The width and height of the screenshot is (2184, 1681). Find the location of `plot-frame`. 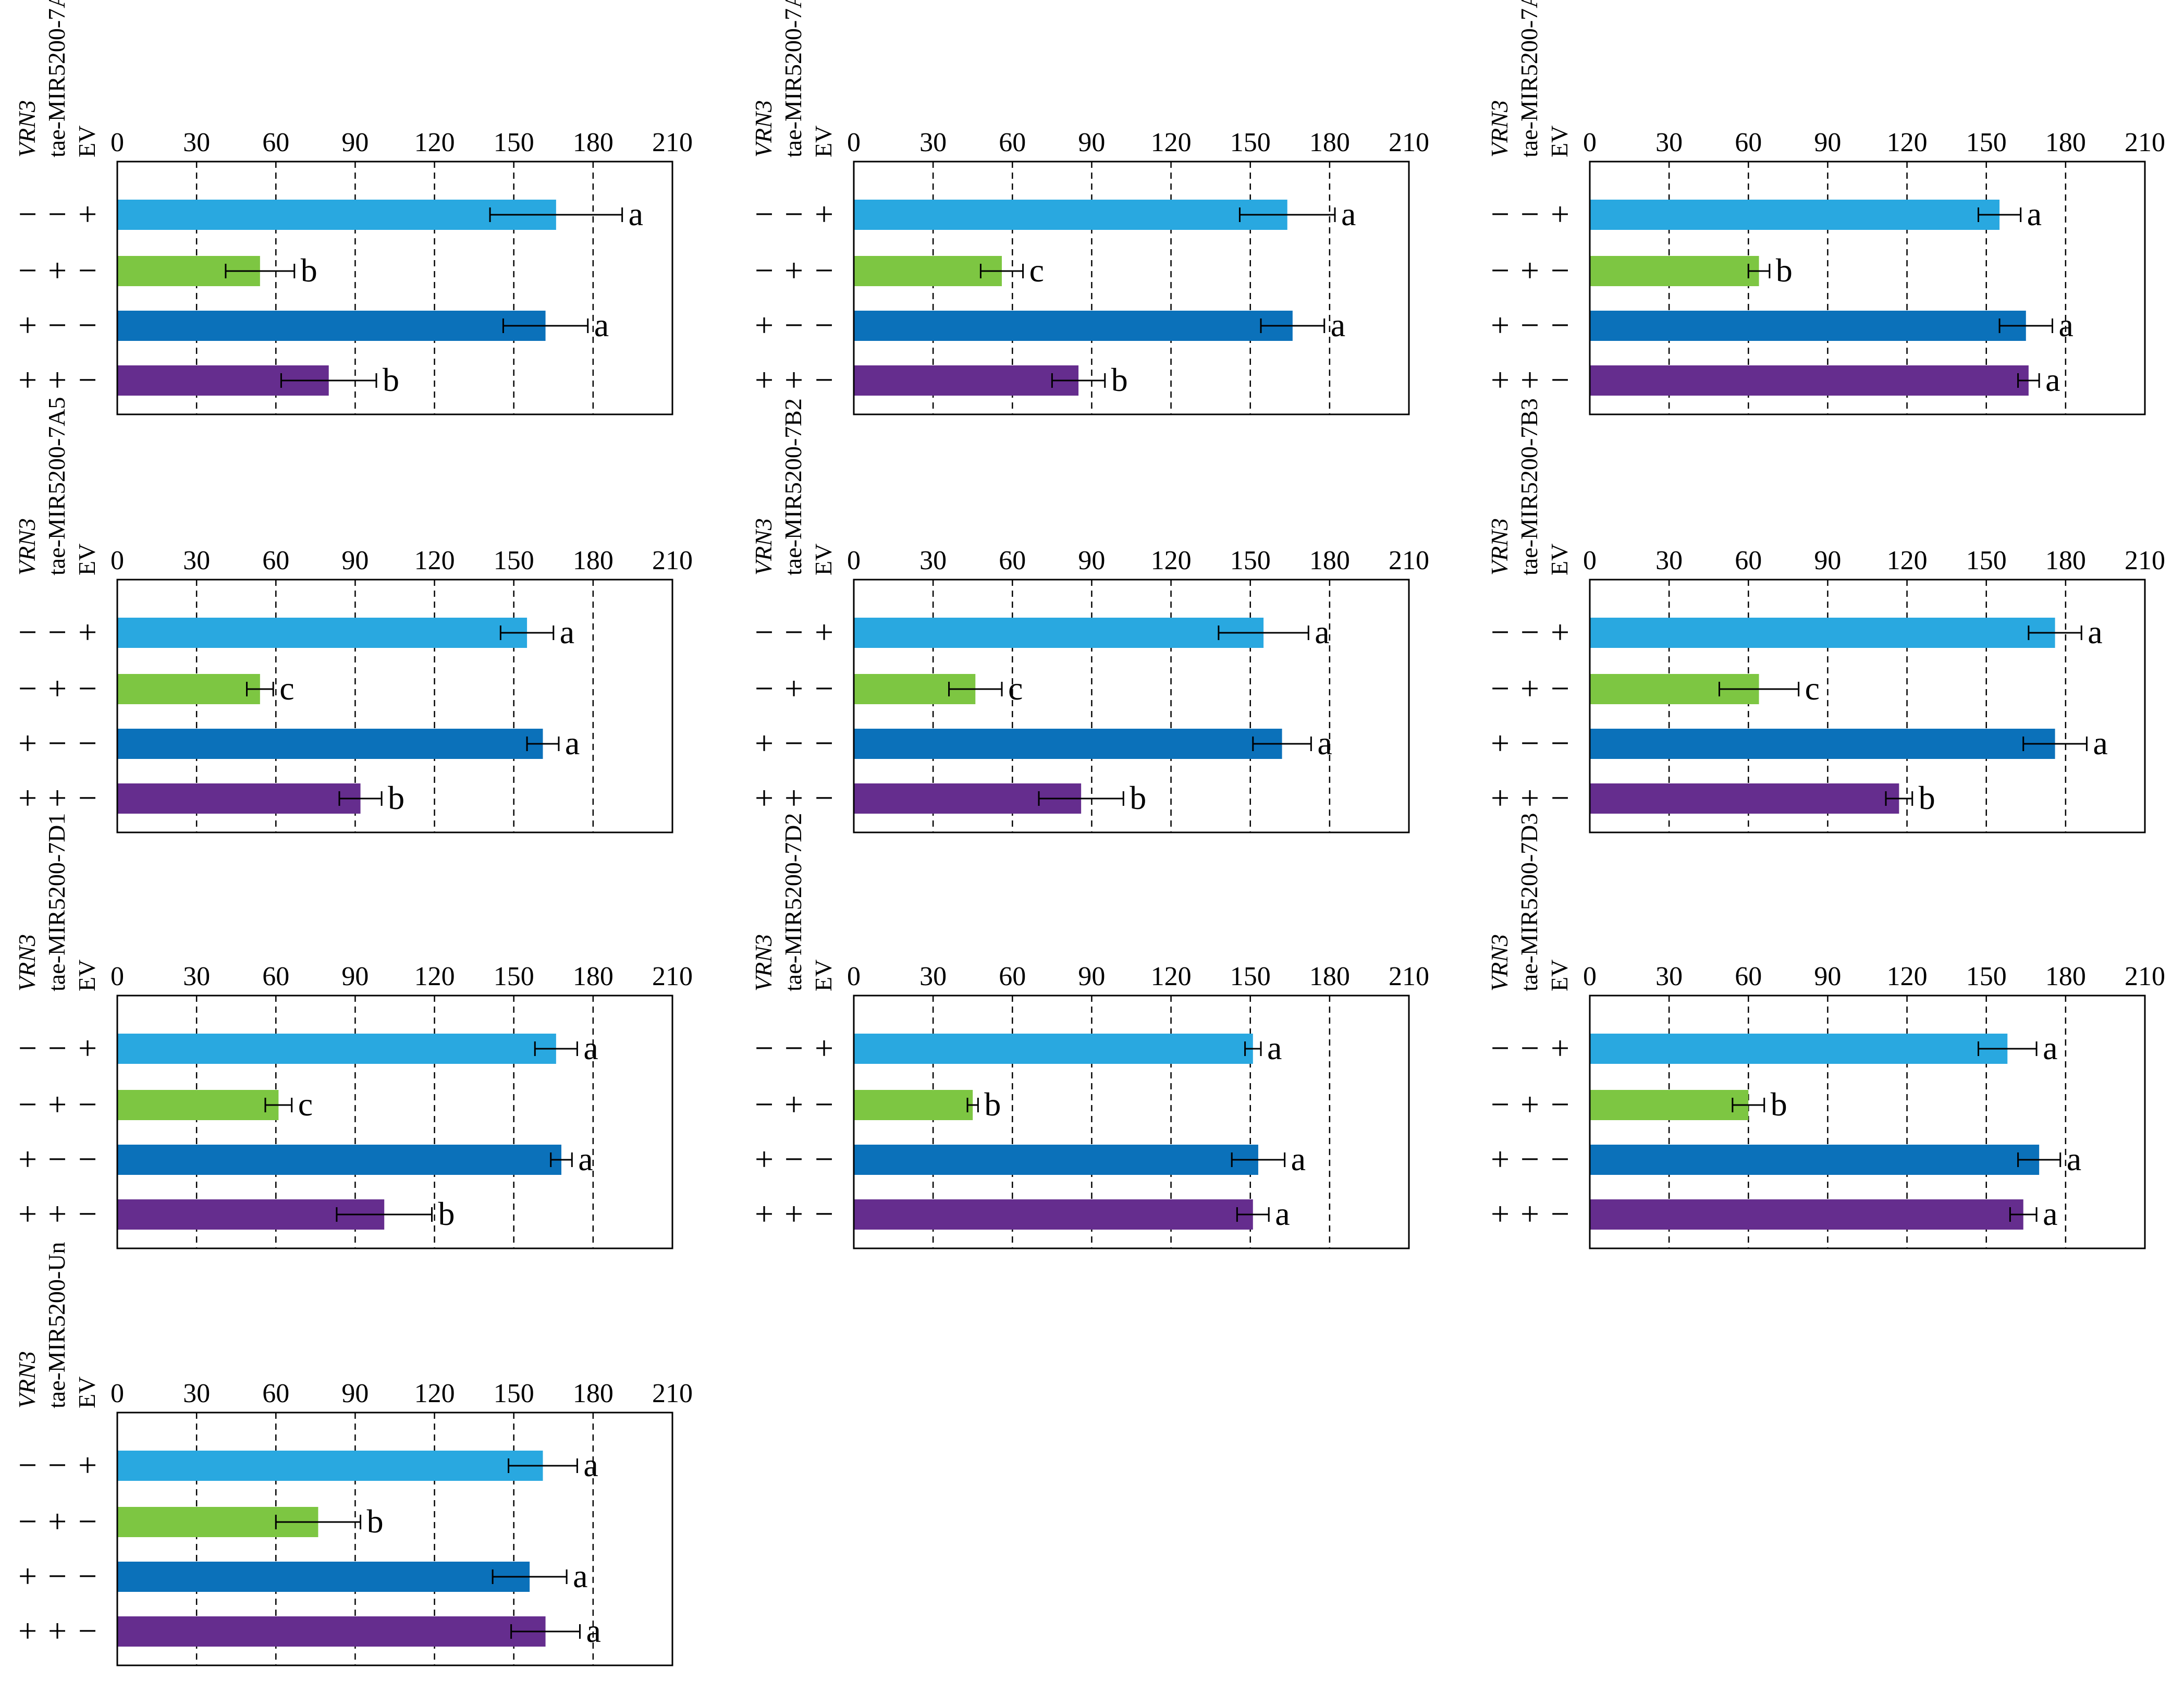

plot-frame is located at coordinates (395, 1122).